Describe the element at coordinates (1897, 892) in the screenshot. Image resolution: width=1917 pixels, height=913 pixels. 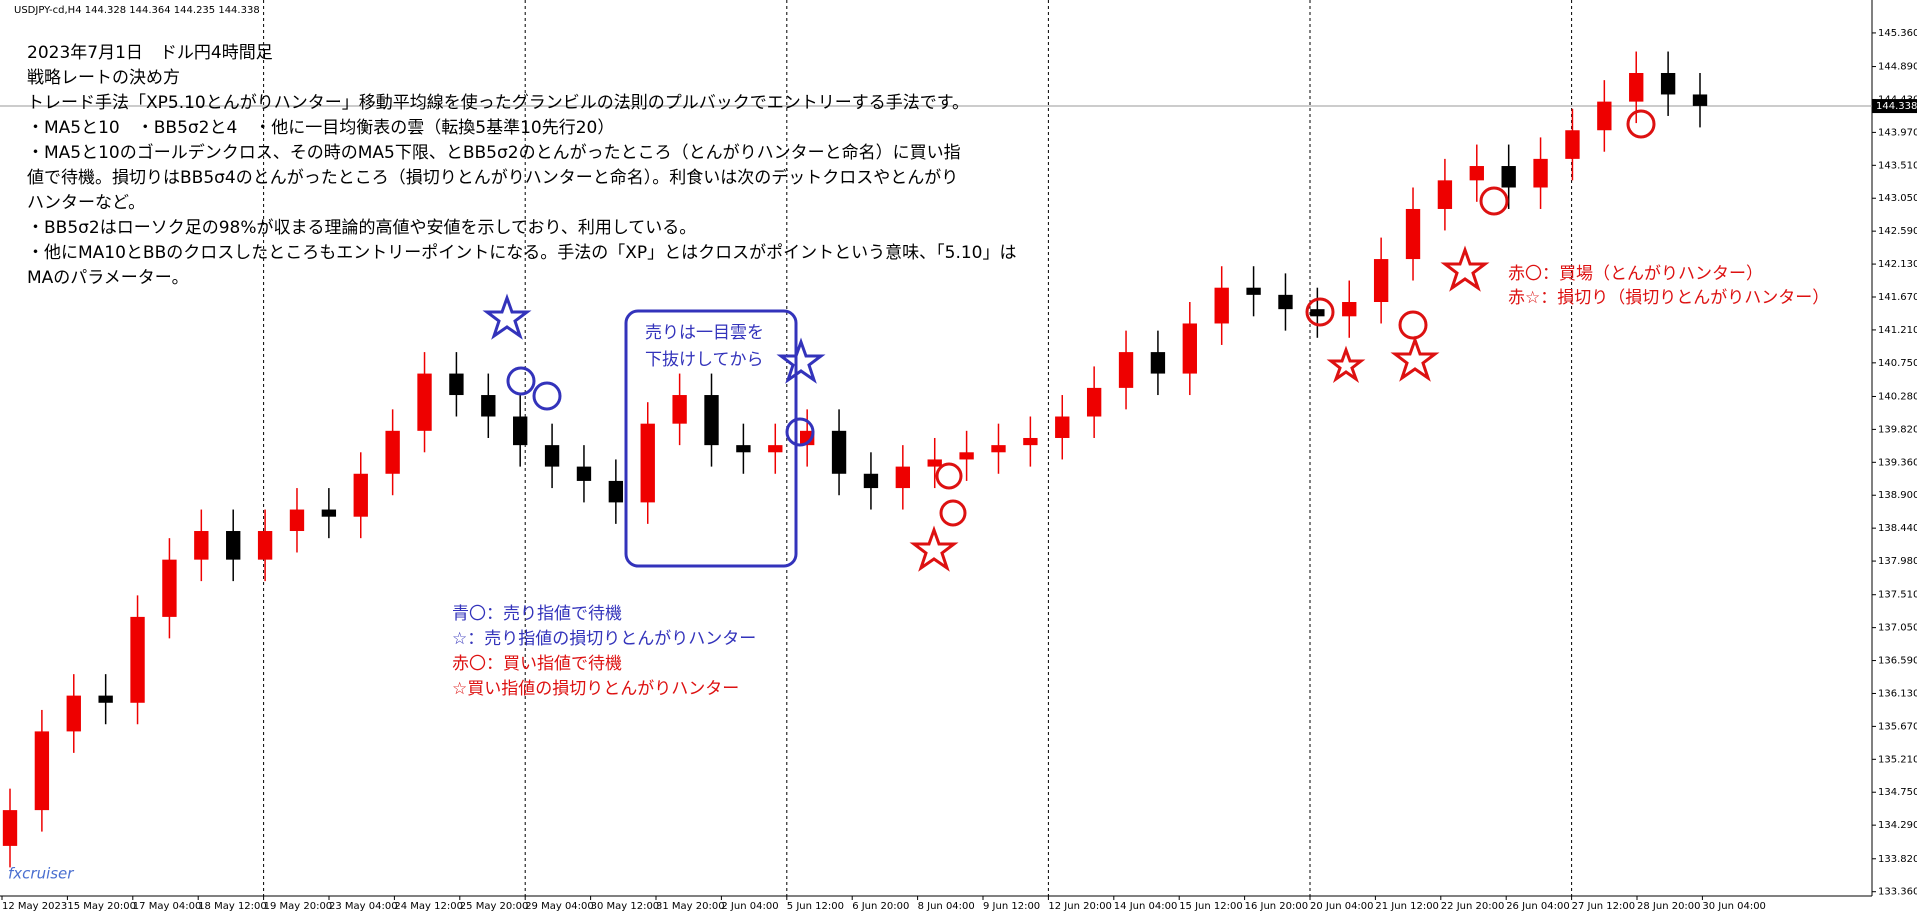
I see `y-tick-label: 133.360` at that location.